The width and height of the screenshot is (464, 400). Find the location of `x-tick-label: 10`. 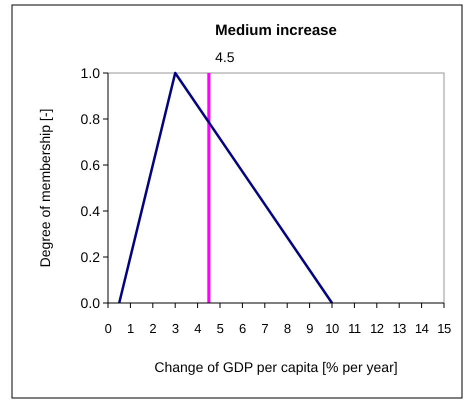

x-tick-label: 10 is located at coordinates (332, 328).